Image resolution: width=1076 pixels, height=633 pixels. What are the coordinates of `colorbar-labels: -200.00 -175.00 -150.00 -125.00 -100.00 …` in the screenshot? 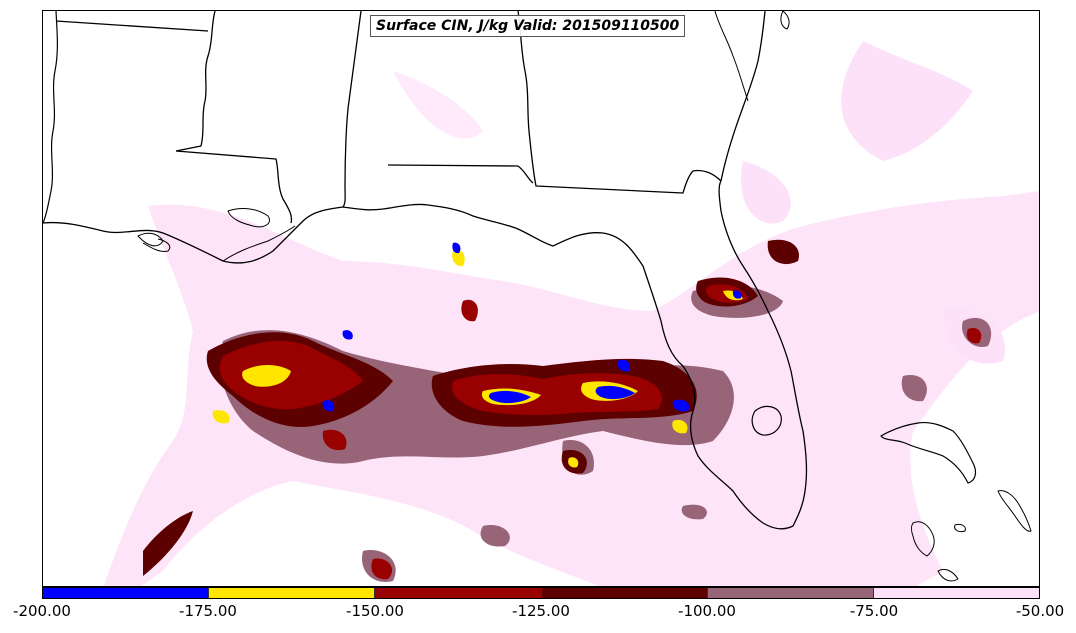 It's located at (538, 613).